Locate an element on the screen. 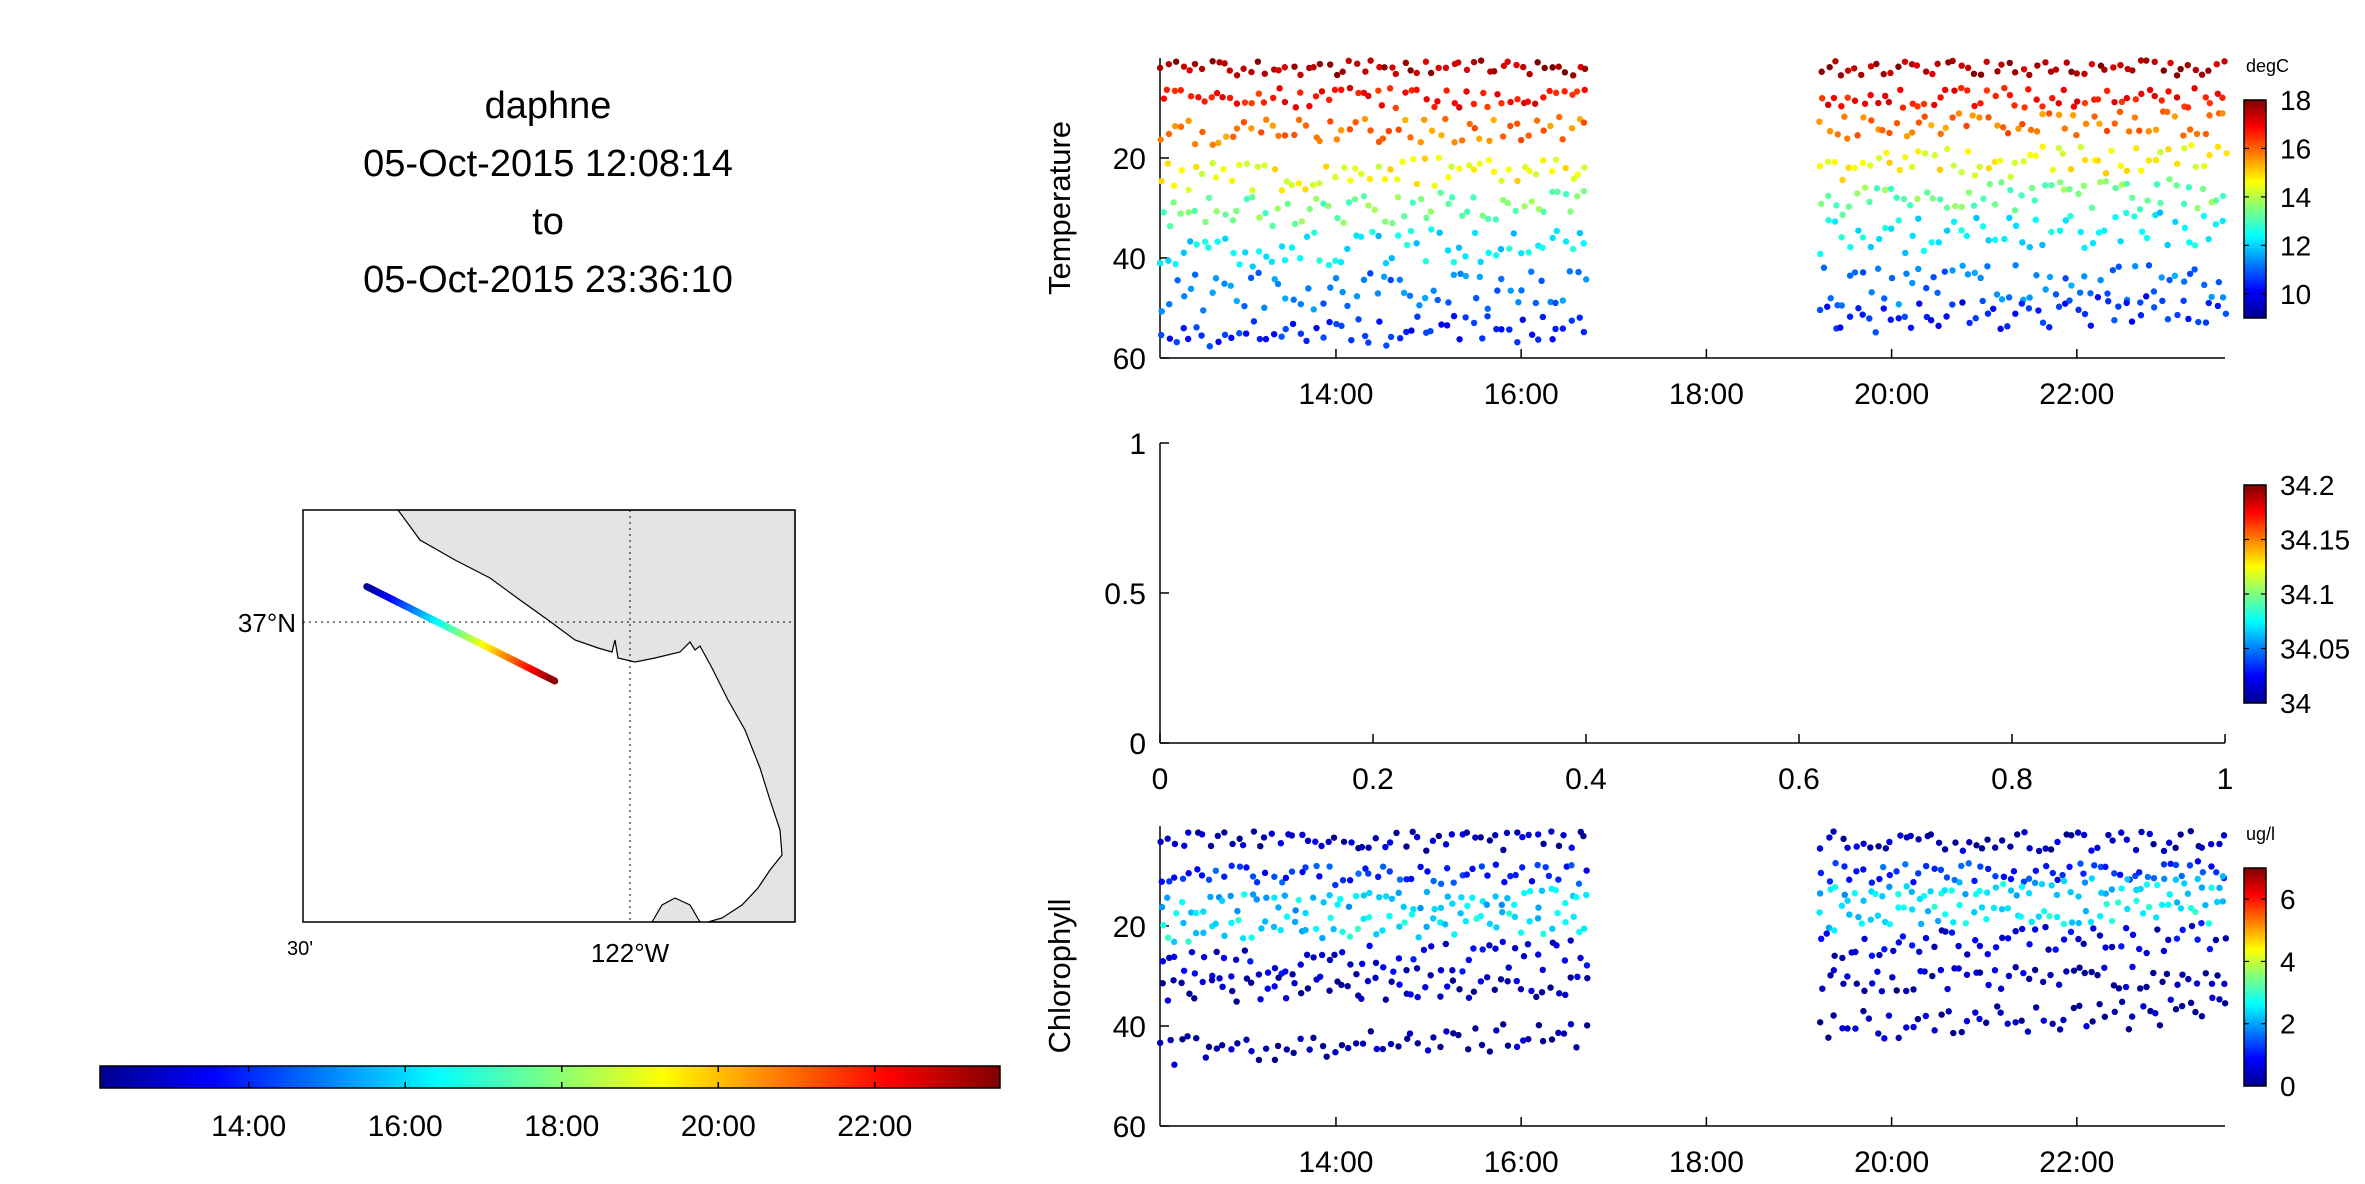 This screenshot has height=1184, width=2365. time-colorbar-tick-label: 16:00 is located at coordinates (405, 1126).